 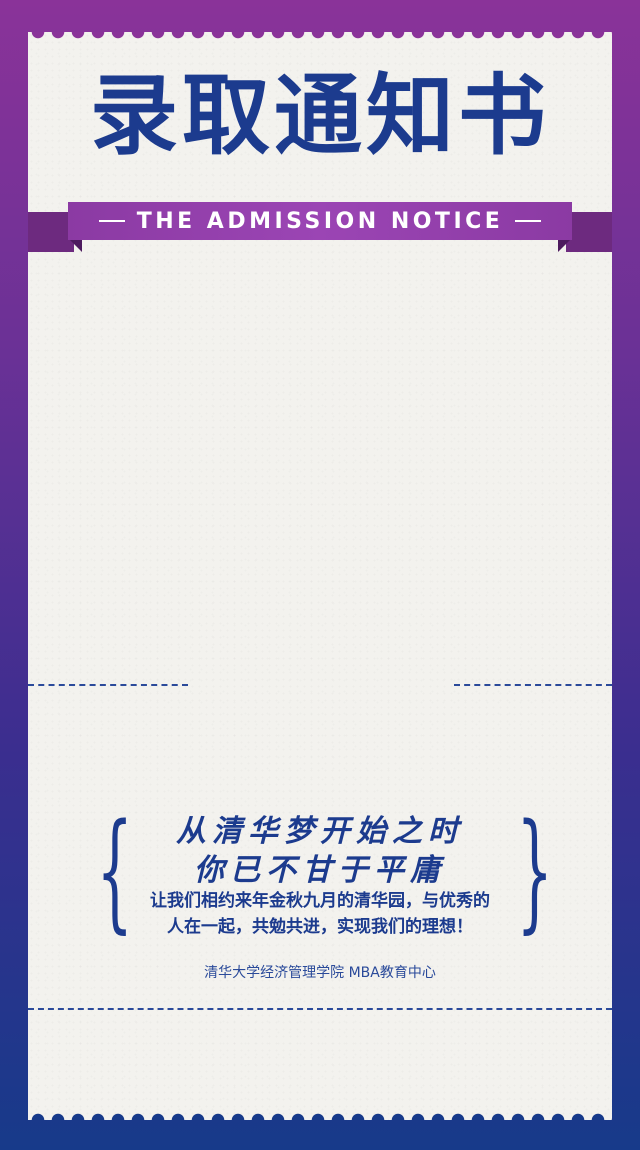 I want to click on left-brace-ornament: {, so click(x=115, y=871).